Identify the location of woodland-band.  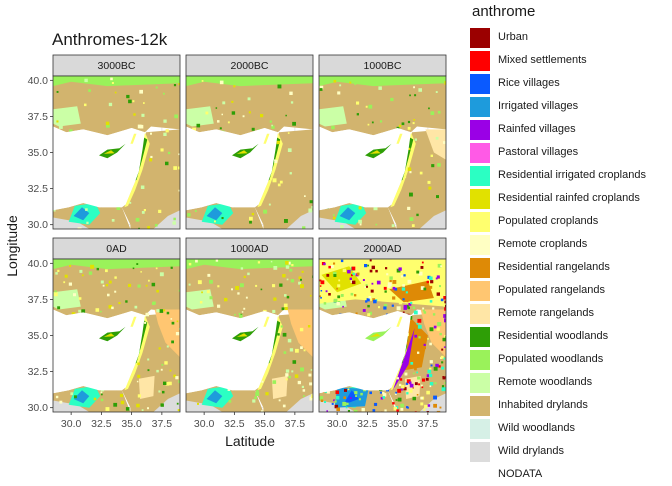
(200, 116).